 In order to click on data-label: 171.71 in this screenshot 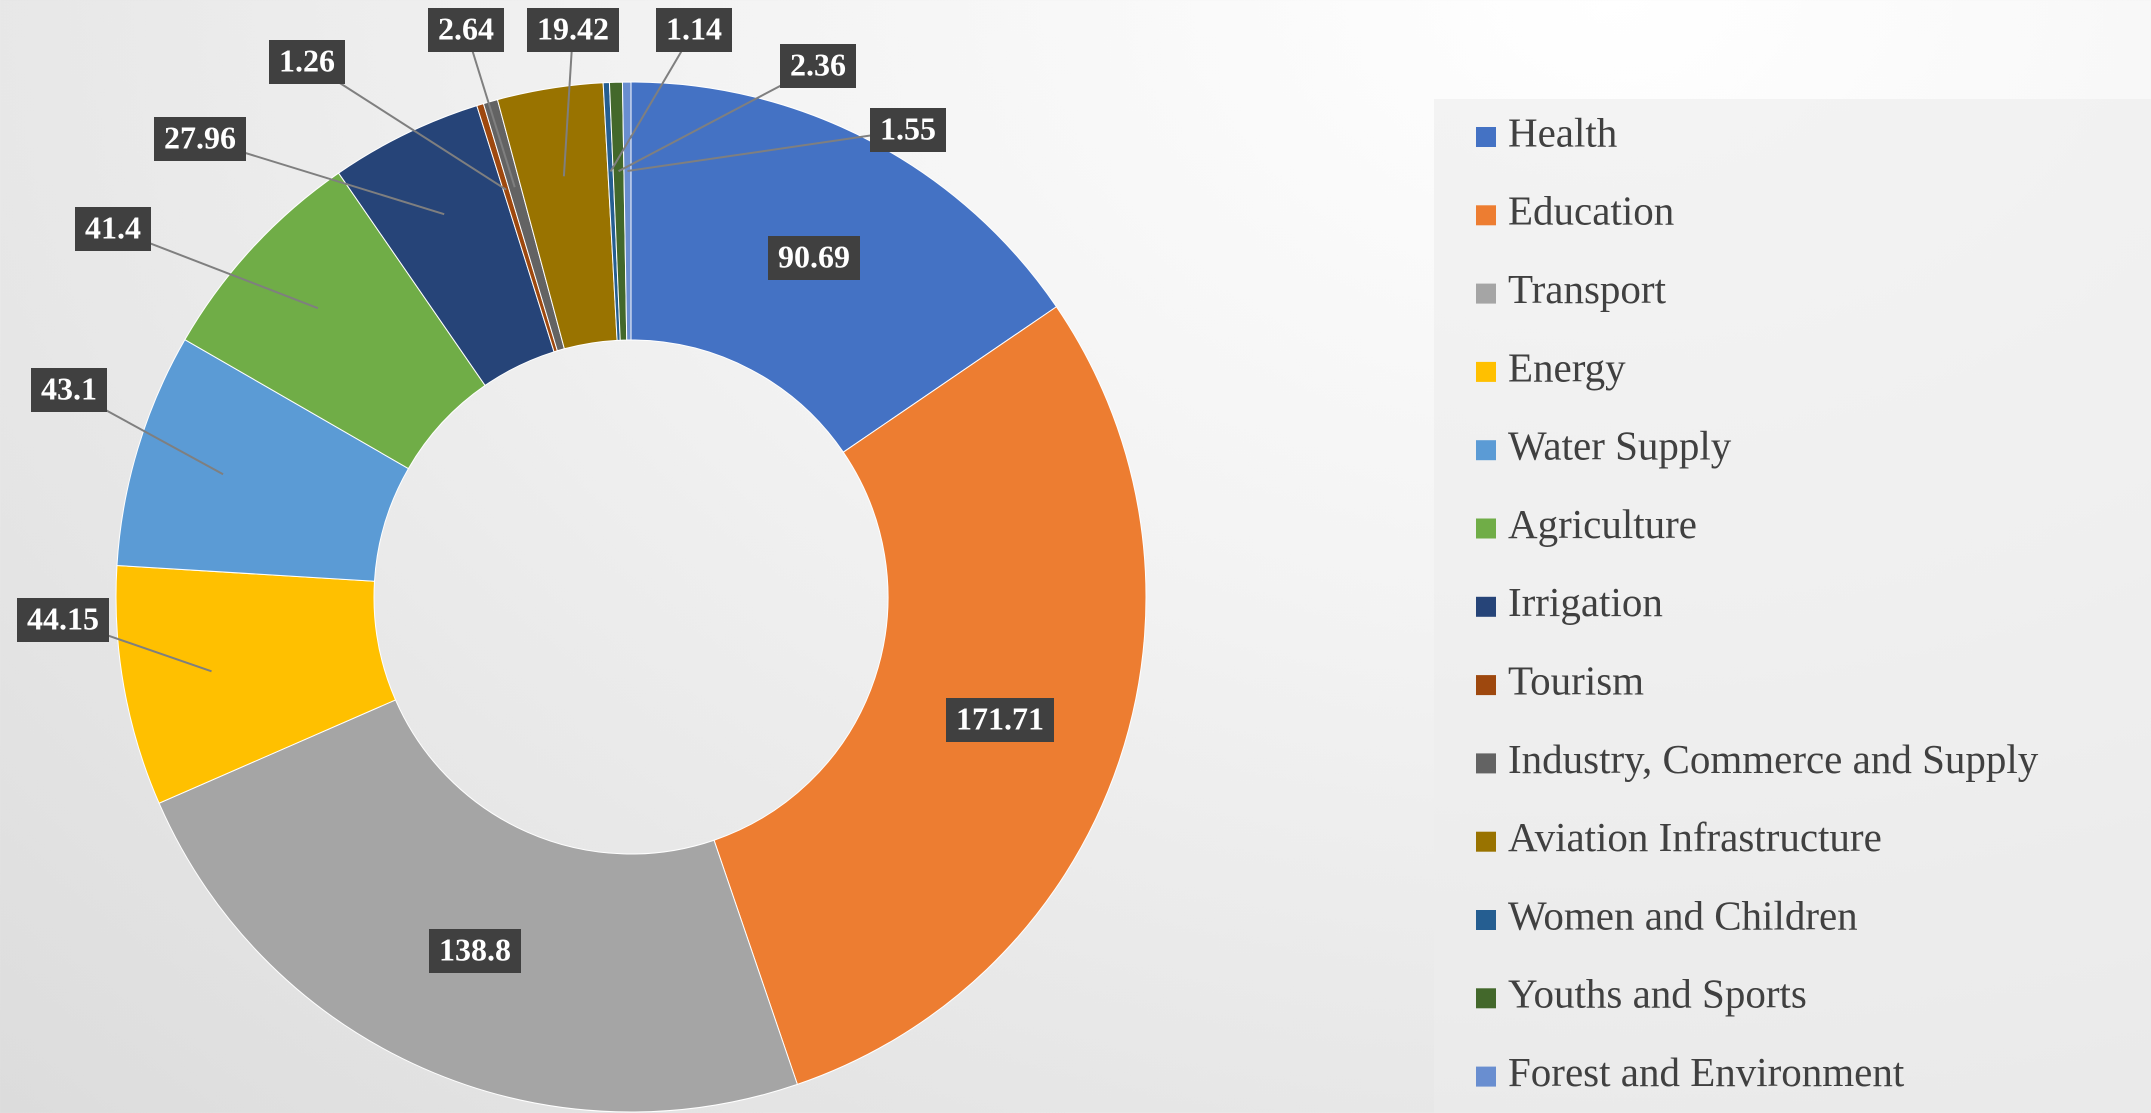, I will do `click(1000, 718)`.